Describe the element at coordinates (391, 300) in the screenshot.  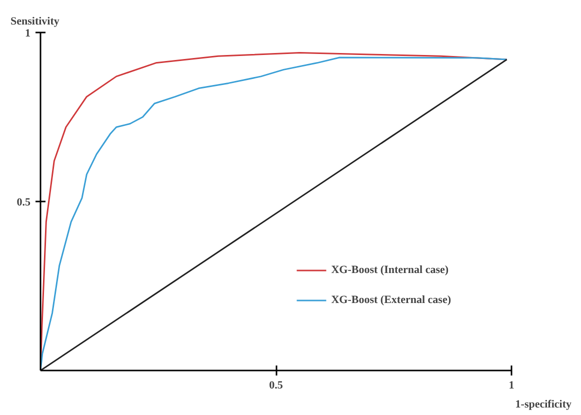
I see `legend-label: XG-Boost (External case)` at that location.